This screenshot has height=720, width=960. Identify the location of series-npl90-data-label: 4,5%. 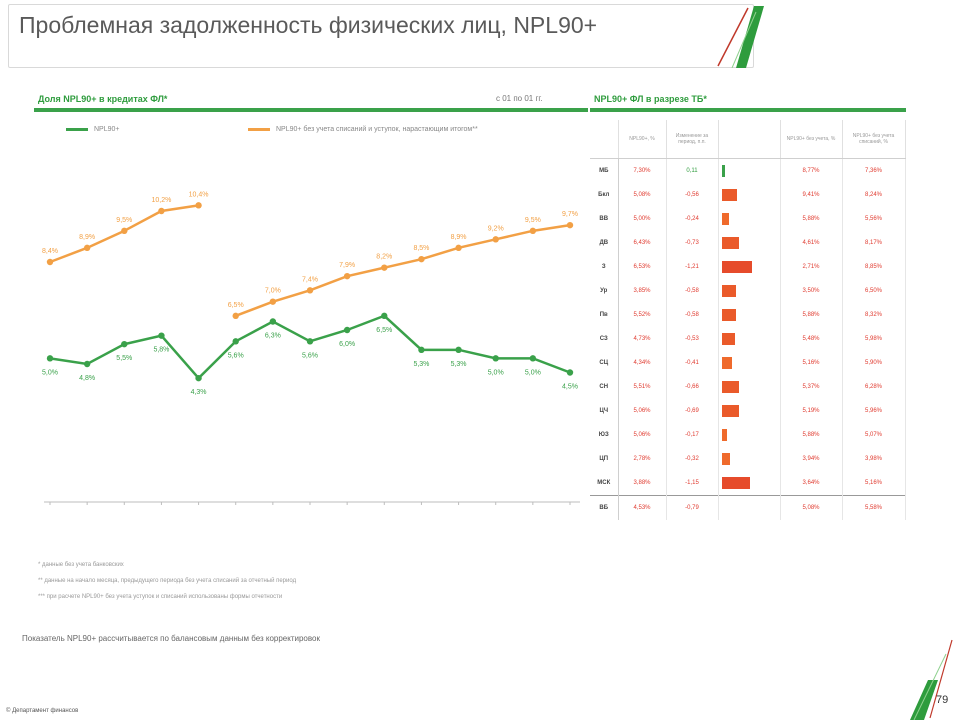
(570, 387).